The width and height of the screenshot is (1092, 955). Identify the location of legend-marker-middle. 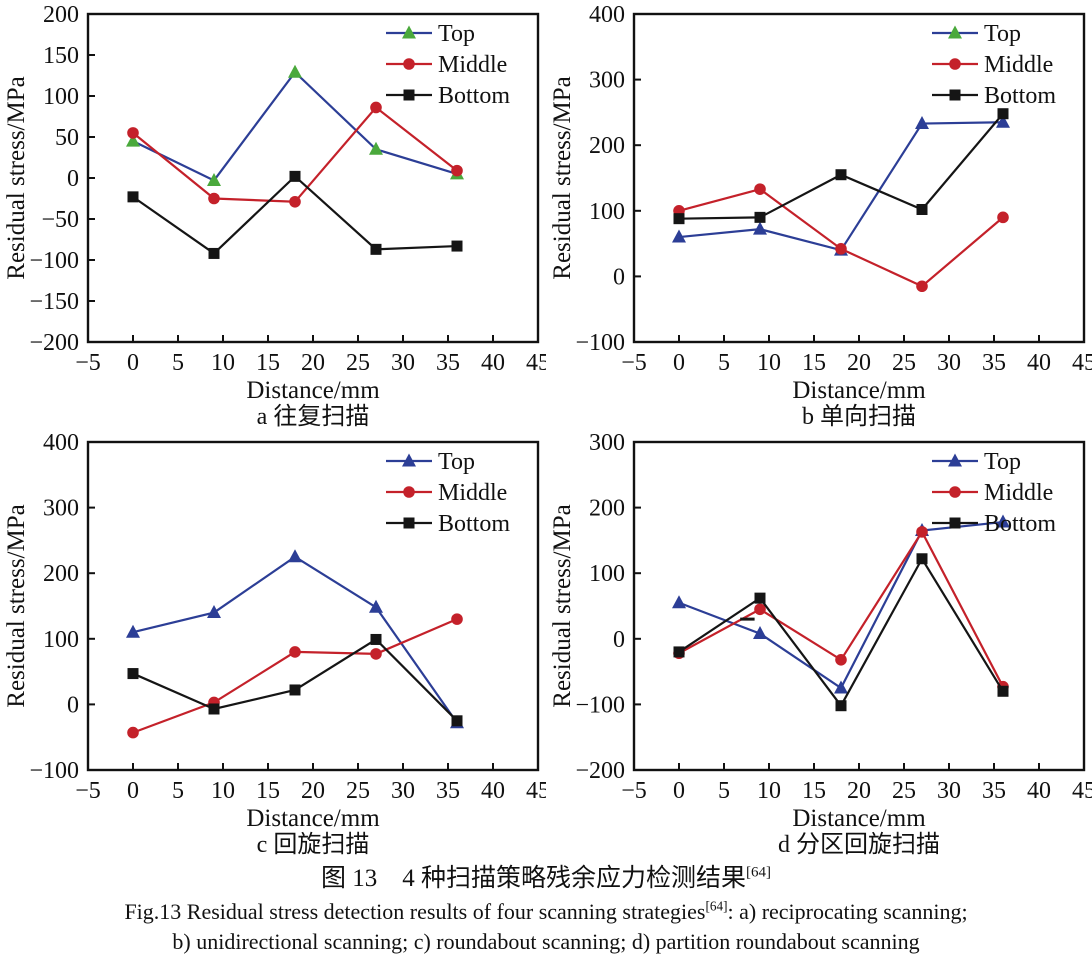
(955, 64).